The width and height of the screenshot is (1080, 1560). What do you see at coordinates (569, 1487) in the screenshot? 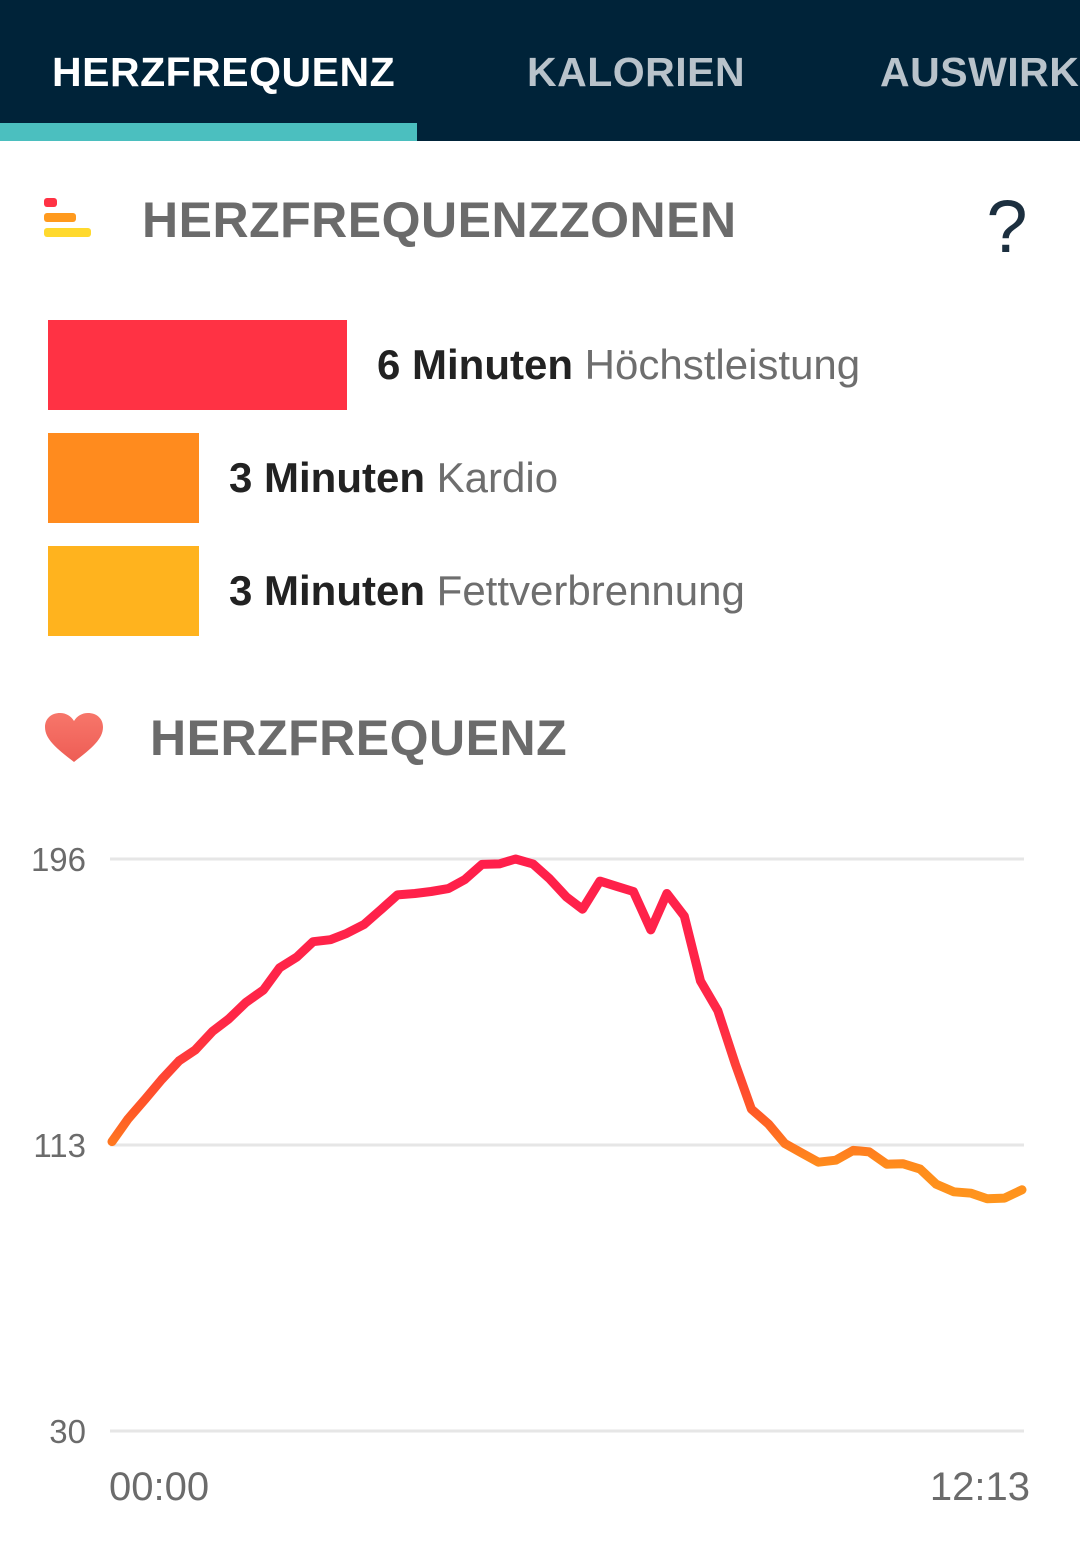
I see `x-axis-labels: 00:00 12:13` at bounding box center [569, 1487].